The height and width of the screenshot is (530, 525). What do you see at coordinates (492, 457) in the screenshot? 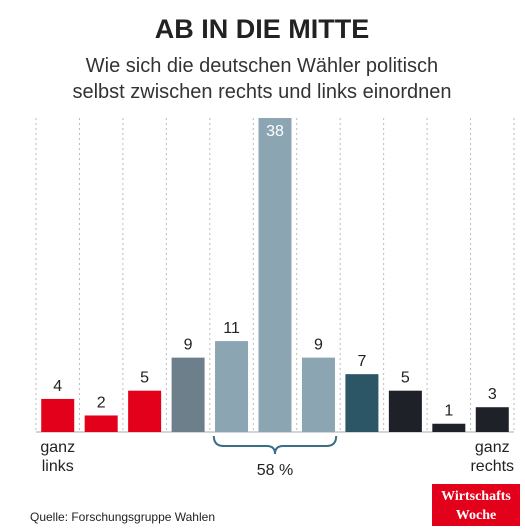
I see `x-tick-label: ganz rechts` at bounding box center [492, 457].